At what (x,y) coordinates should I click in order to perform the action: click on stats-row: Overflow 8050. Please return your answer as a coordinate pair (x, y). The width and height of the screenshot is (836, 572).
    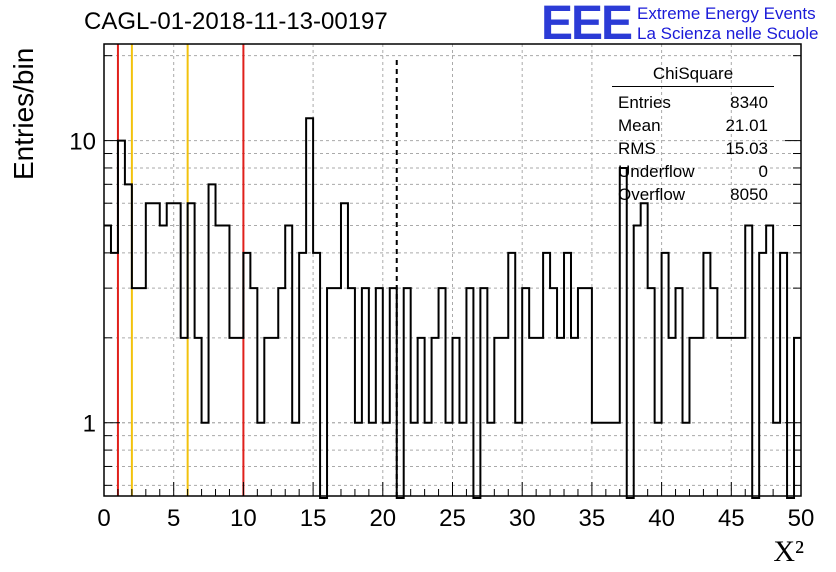
    Looking at the image, I should click on (693, 194).